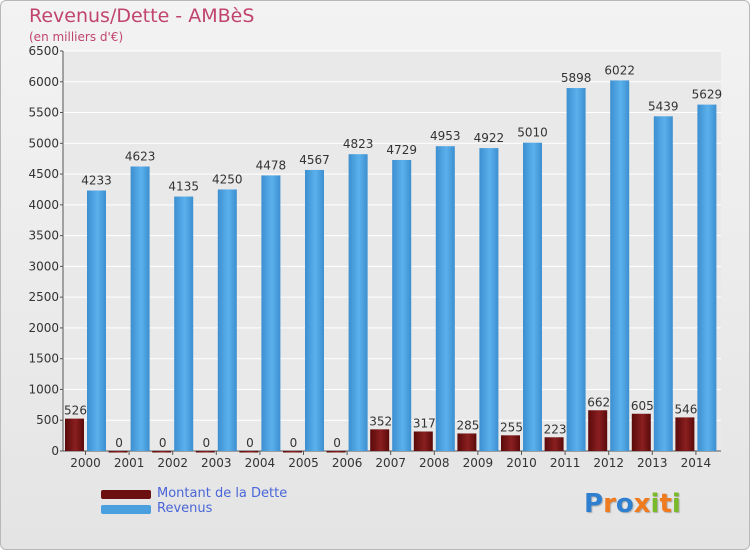 This screenshot has width=750, height=550. I want to click on bar-revenus-2001, so click(140, 308).